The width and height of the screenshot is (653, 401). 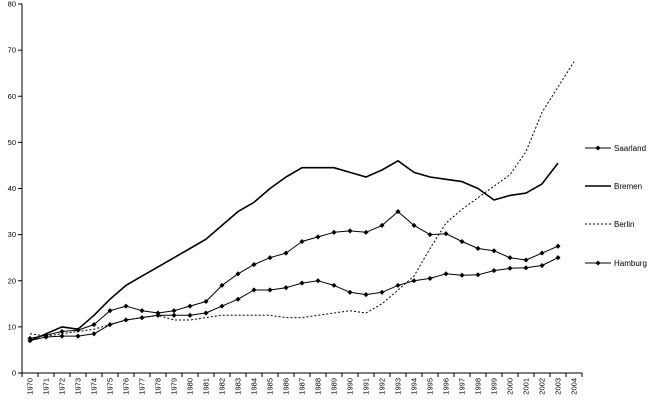 I want to click on x-tick-label: 1974, so click(x=94, y=386).